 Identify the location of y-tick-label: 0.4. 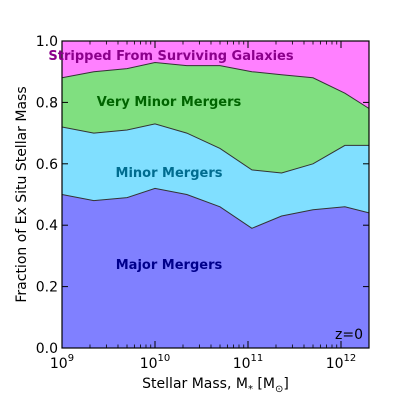
(47, 226).